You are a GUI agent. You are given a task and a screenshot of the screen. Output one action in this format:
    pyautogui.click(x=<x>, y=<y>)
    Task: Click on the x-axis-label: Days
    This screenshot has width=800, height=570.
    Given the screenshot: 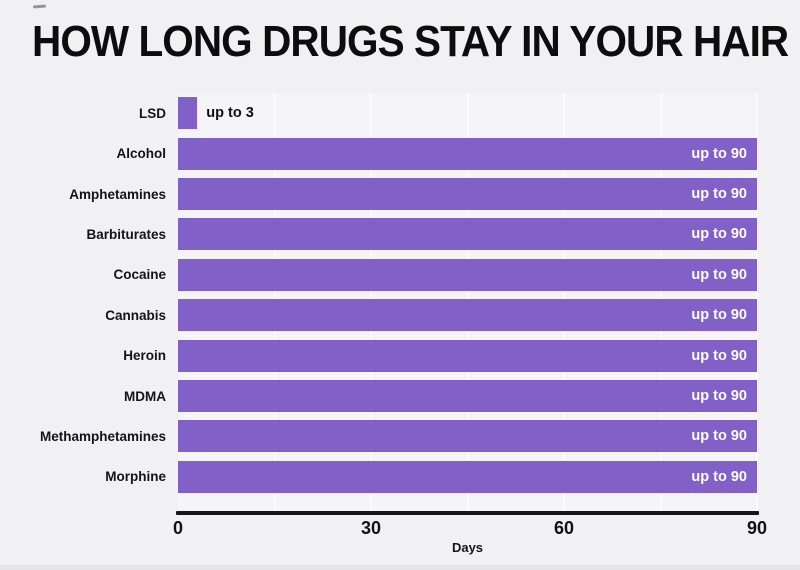 What is the action you would take?
    pyautogui.click(x=467, y=547)
    